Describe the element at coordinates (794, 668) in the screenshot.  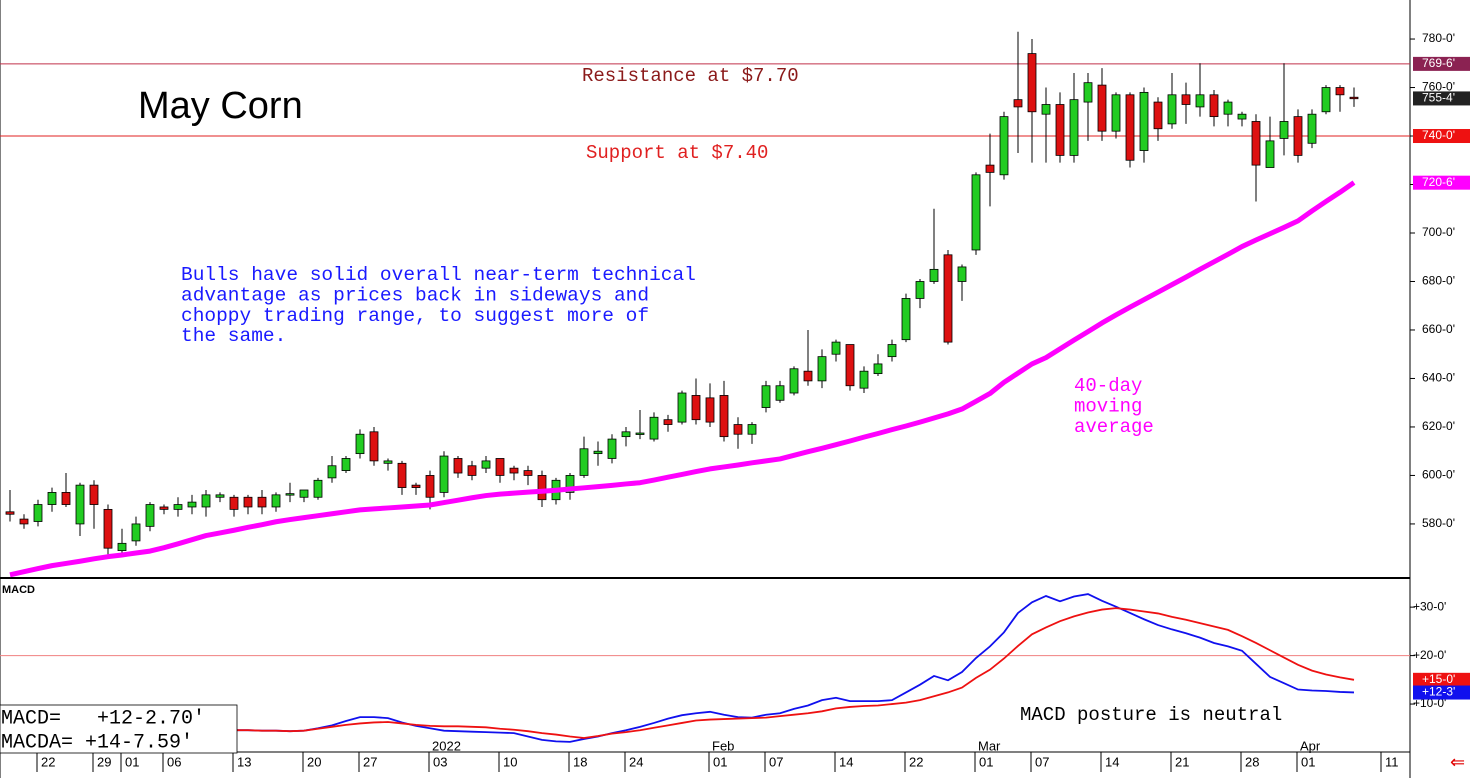
I see `macd-line` at that location.